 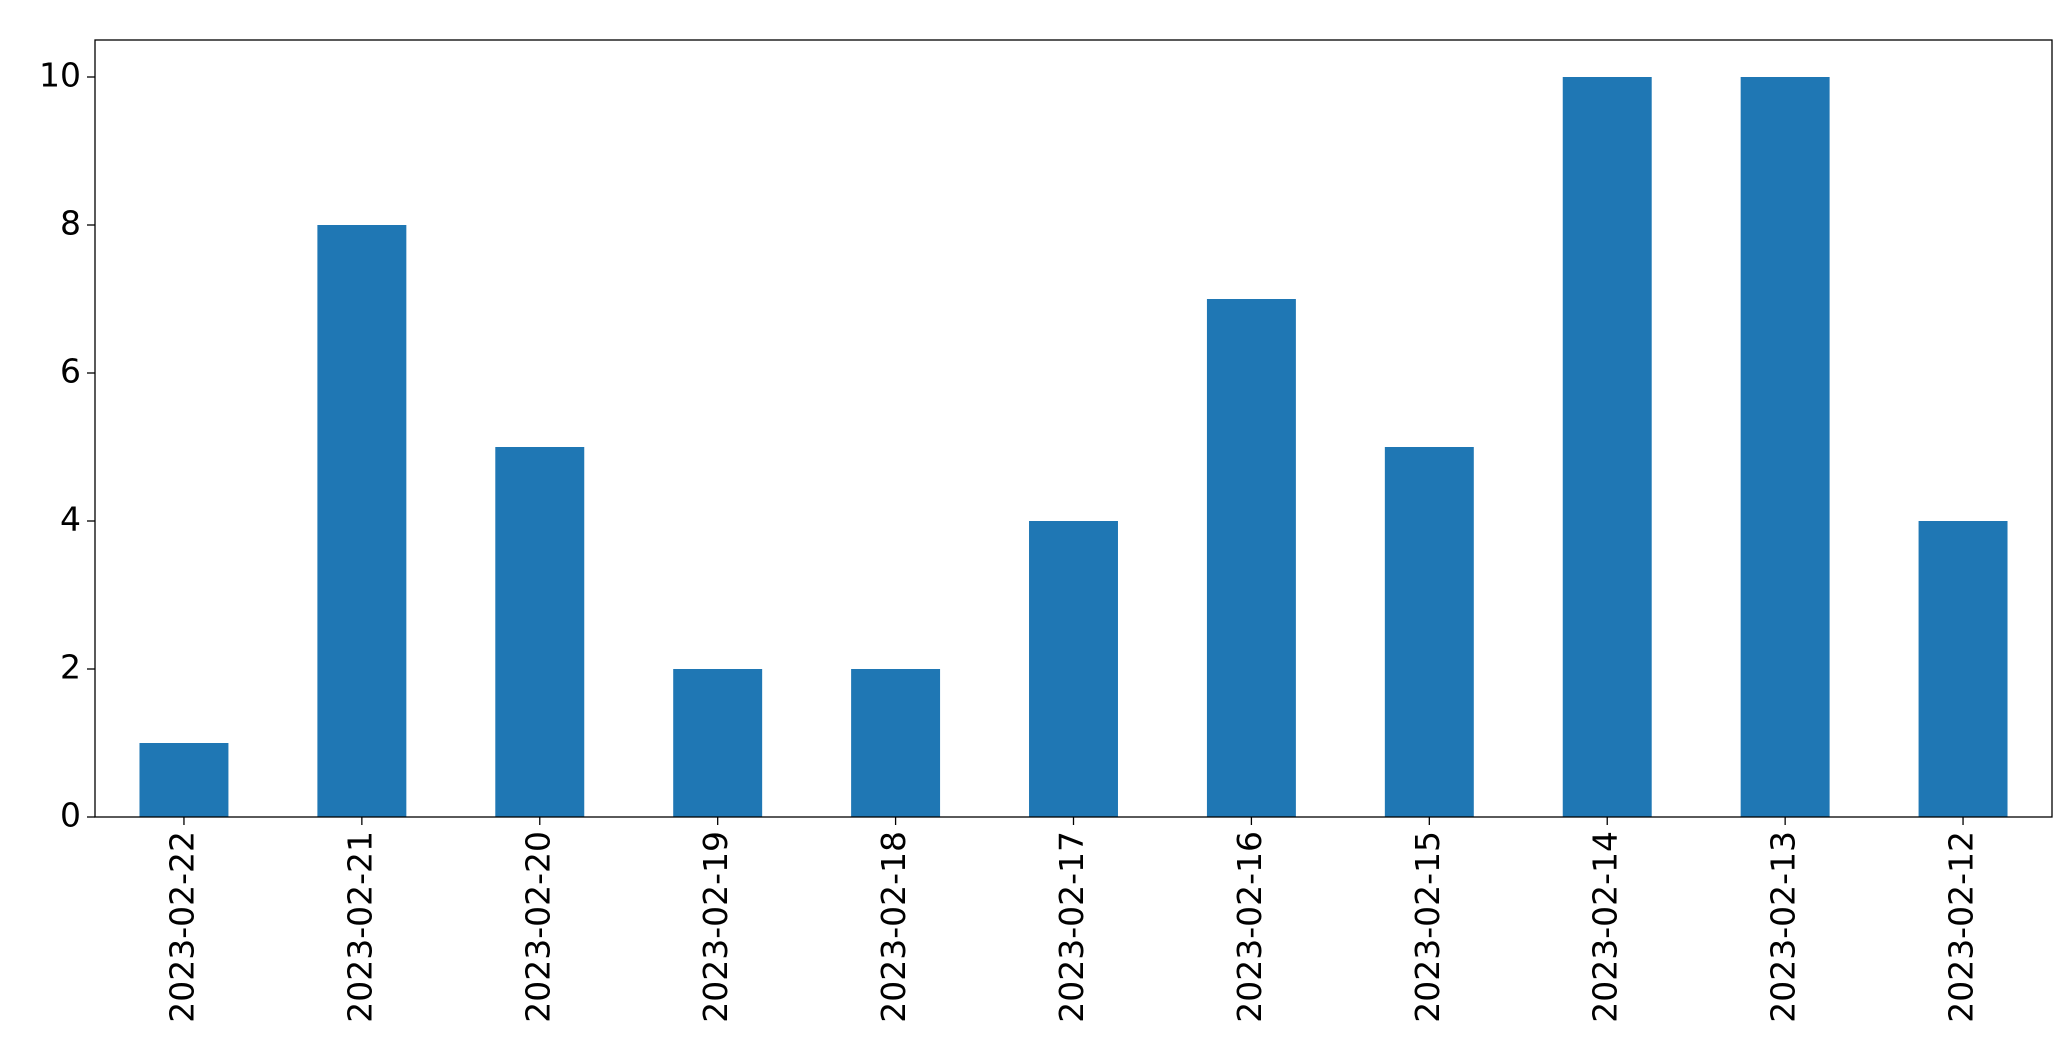 What do you see at coordinates (70, 519) in the screenshot?
I see `y-tick-label: 4` at bounding box center [70, 519].